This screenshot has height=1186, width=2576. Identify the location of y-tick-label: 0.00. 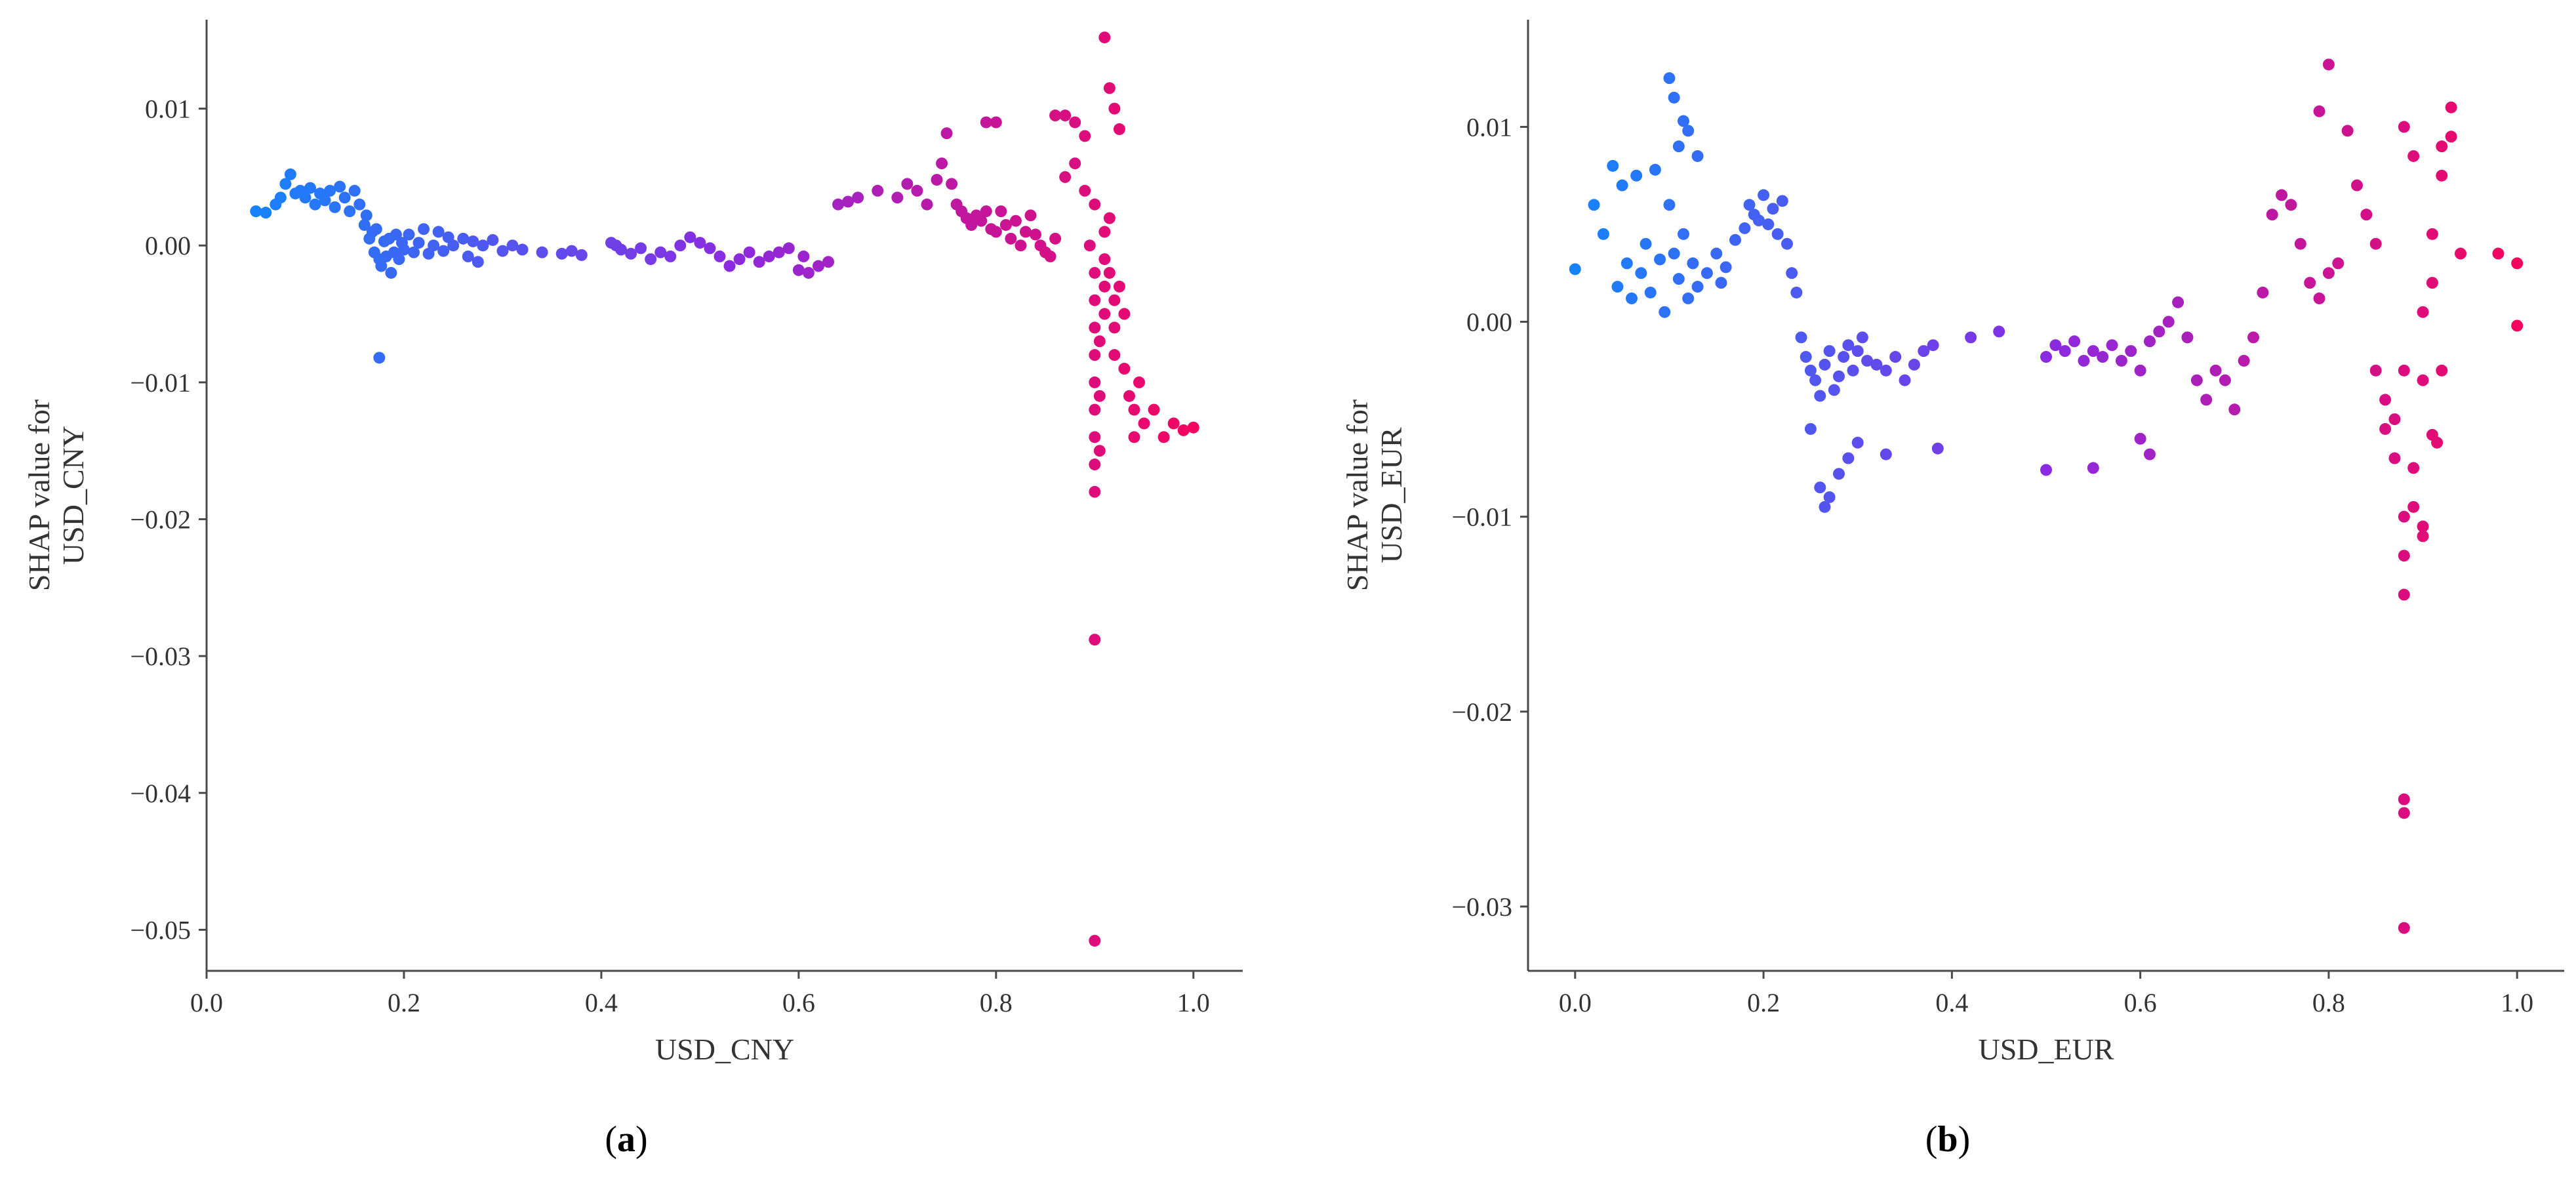
(1489, 322).